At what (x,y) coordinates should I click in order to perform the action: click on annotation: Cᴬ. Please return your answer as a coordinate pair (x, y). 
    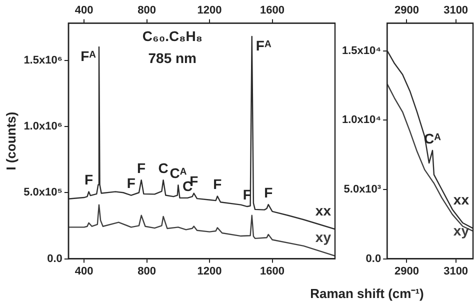
    Looking at the image, I should click on (178, 172).